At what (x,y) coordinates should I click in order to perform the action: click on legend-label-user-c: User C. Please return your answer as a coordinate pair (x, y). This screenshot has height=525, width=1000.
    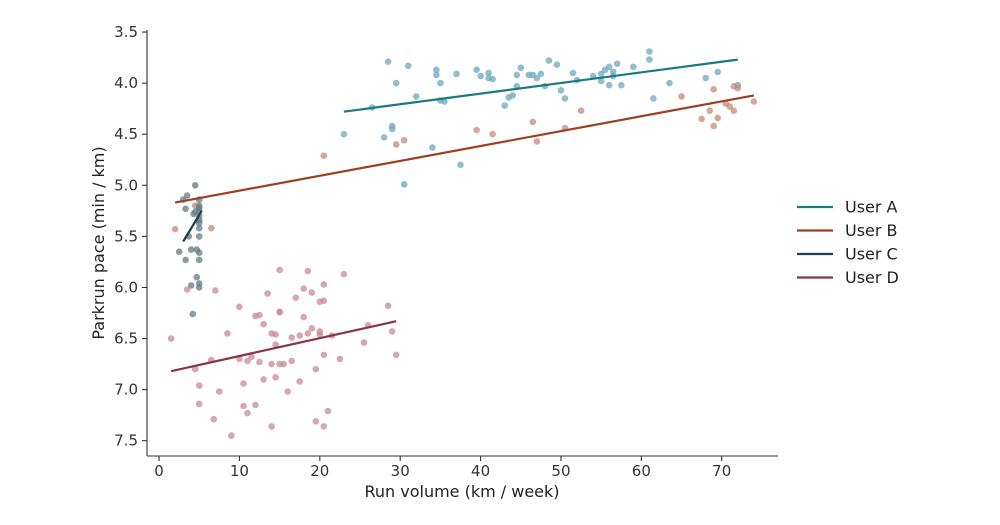
    Looking at the image, I should click on (871, 254).